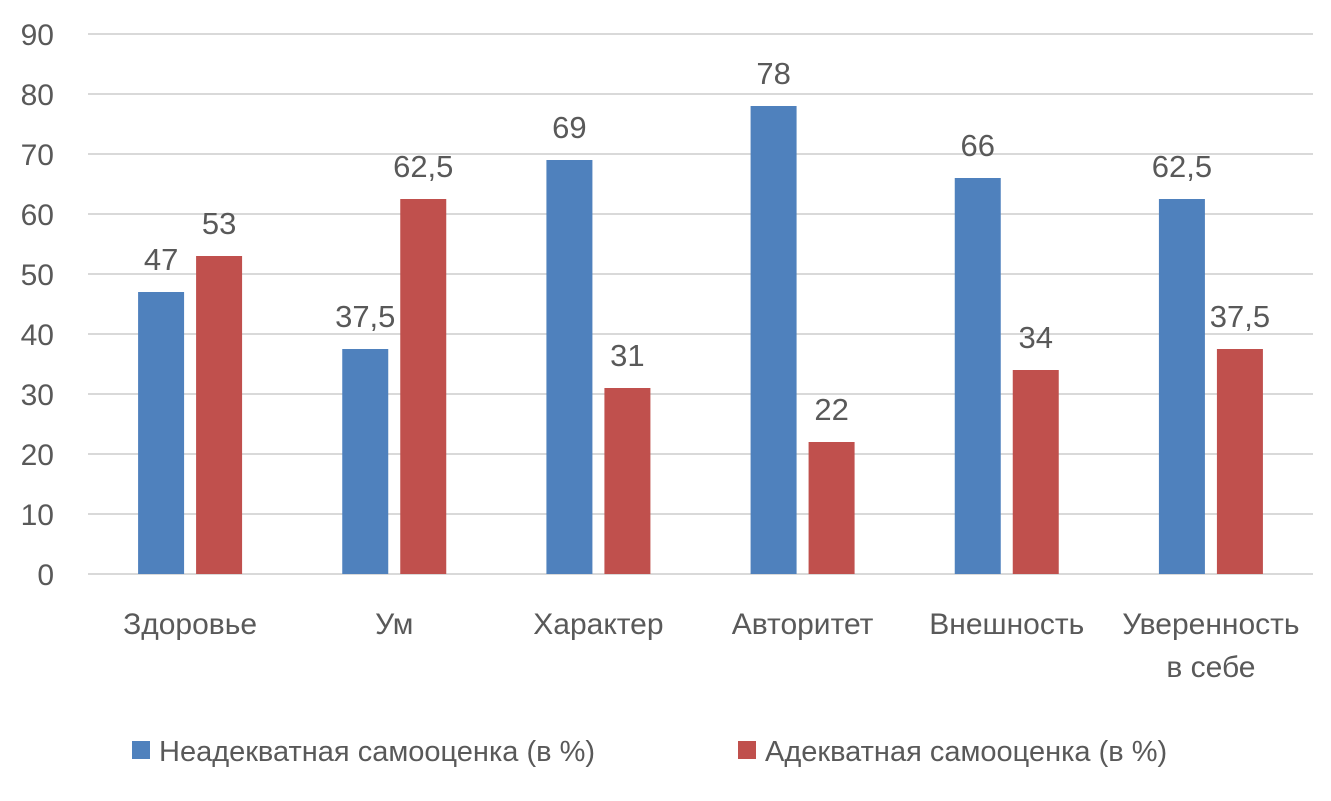  What do you see at coordinates (569, 127) in the screenshot?
I see `data-label: 69` at bounding box center [569, 127].